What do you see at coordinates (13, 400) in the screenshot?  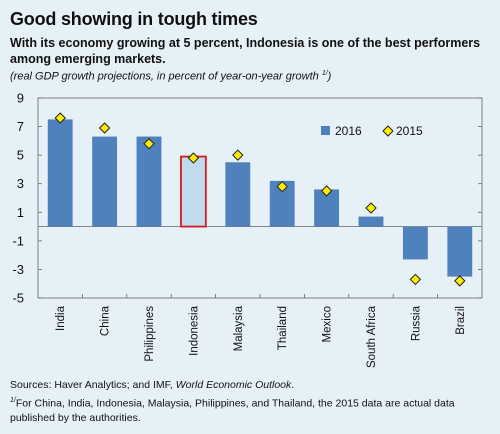 I see `footnote-mark: 1/` at bounding box center [13, 400].